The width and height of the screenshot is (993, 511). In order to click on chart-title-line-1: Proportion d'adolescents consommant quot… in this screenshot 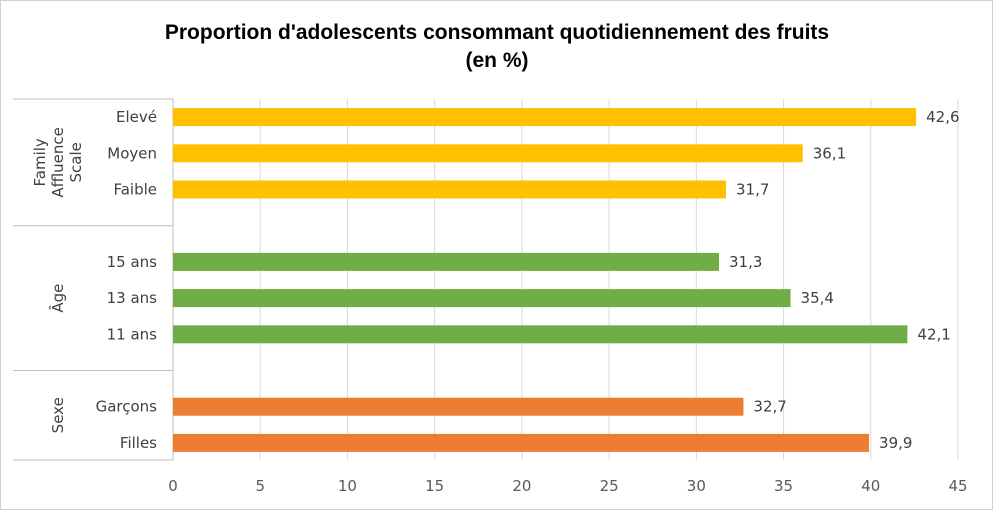, I will do `click(497, 32)`.